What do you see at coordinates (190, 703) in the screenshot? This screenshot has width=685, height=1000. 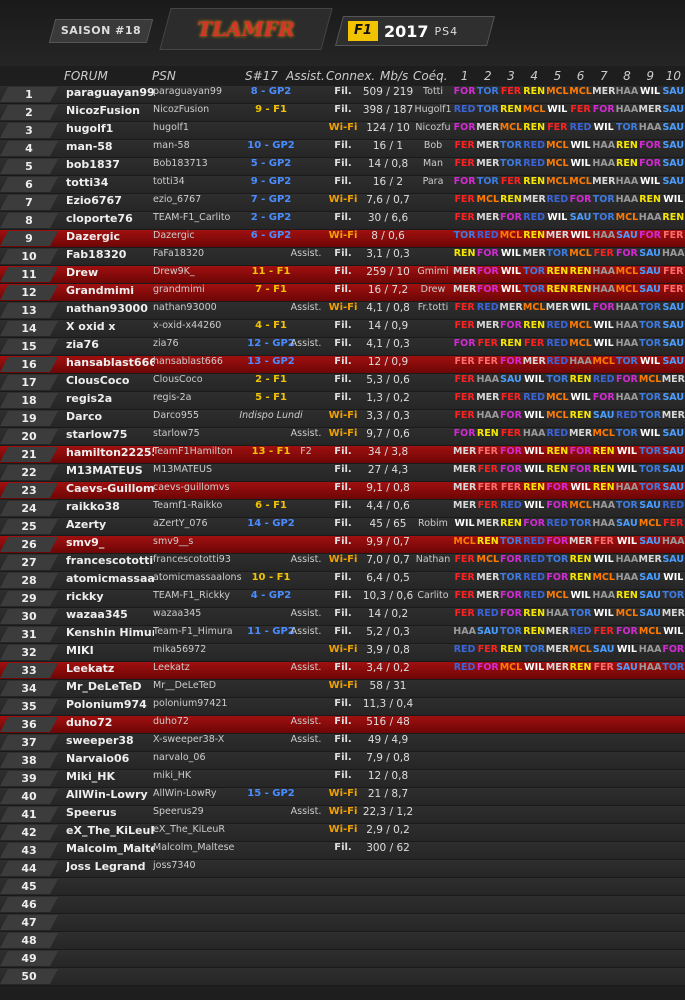 I see `psn-id: polonium97421` at bounding box center [190, 703].